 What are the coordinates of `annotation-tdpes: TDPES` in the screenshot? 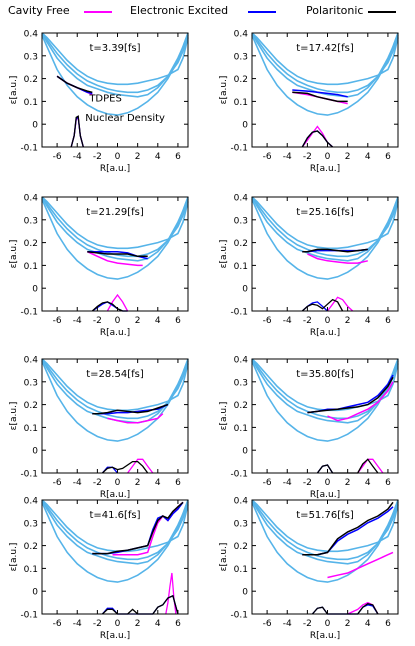 It's located at (105, 98).